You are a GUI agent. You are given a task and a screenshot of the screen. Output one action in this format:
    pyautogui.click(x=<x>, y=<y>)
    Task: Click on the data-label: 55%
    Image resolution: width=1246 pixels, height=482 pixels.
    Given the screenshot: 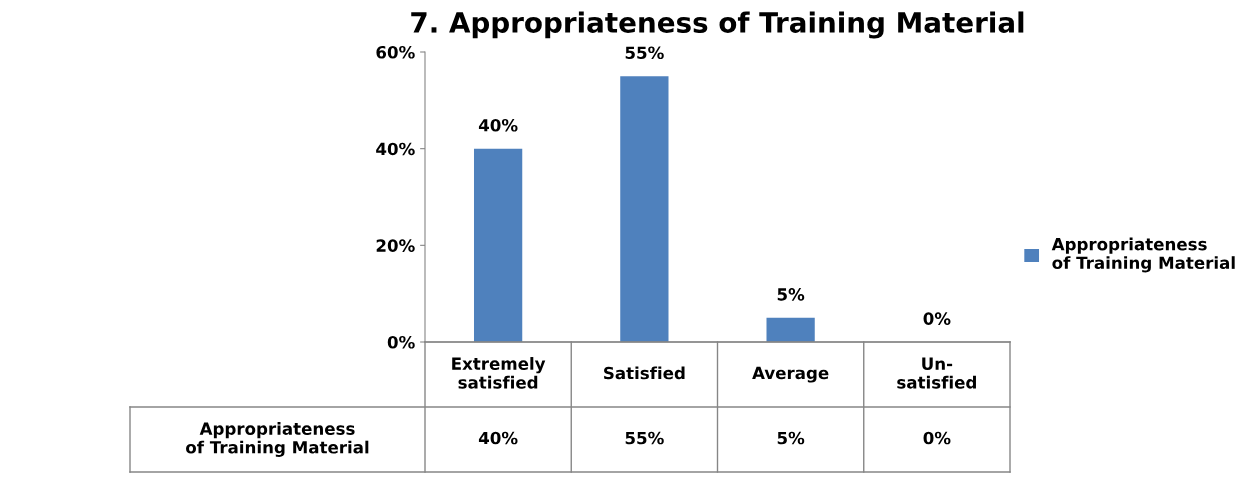 What is the action you would take?
    pyautogui.click(x=644, y=438)
    